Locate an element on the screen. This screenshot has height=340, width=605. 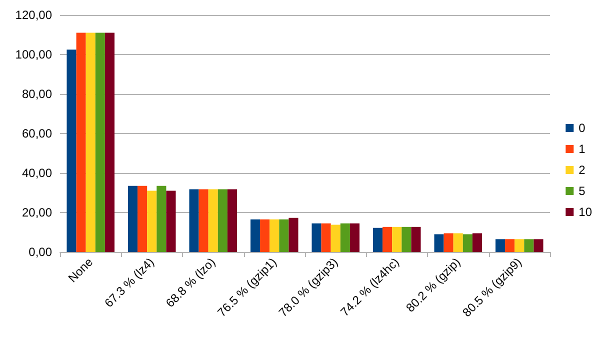
y-tick-label: 60,00 is located at coordinates (37, 133).